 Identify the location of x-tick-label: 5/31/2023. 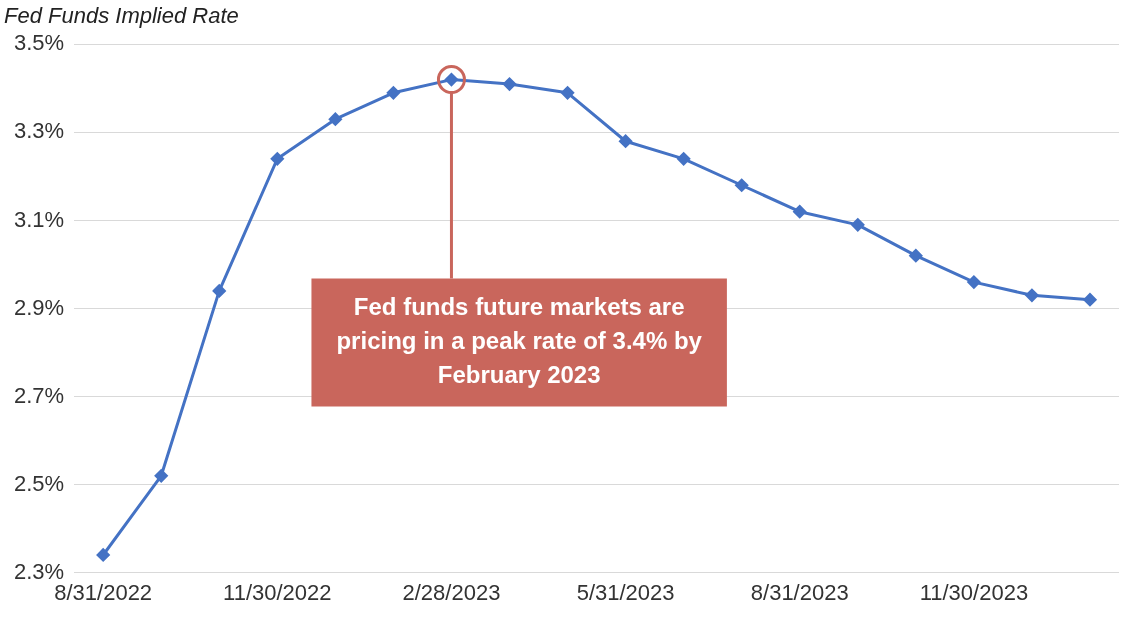
(625, 592).